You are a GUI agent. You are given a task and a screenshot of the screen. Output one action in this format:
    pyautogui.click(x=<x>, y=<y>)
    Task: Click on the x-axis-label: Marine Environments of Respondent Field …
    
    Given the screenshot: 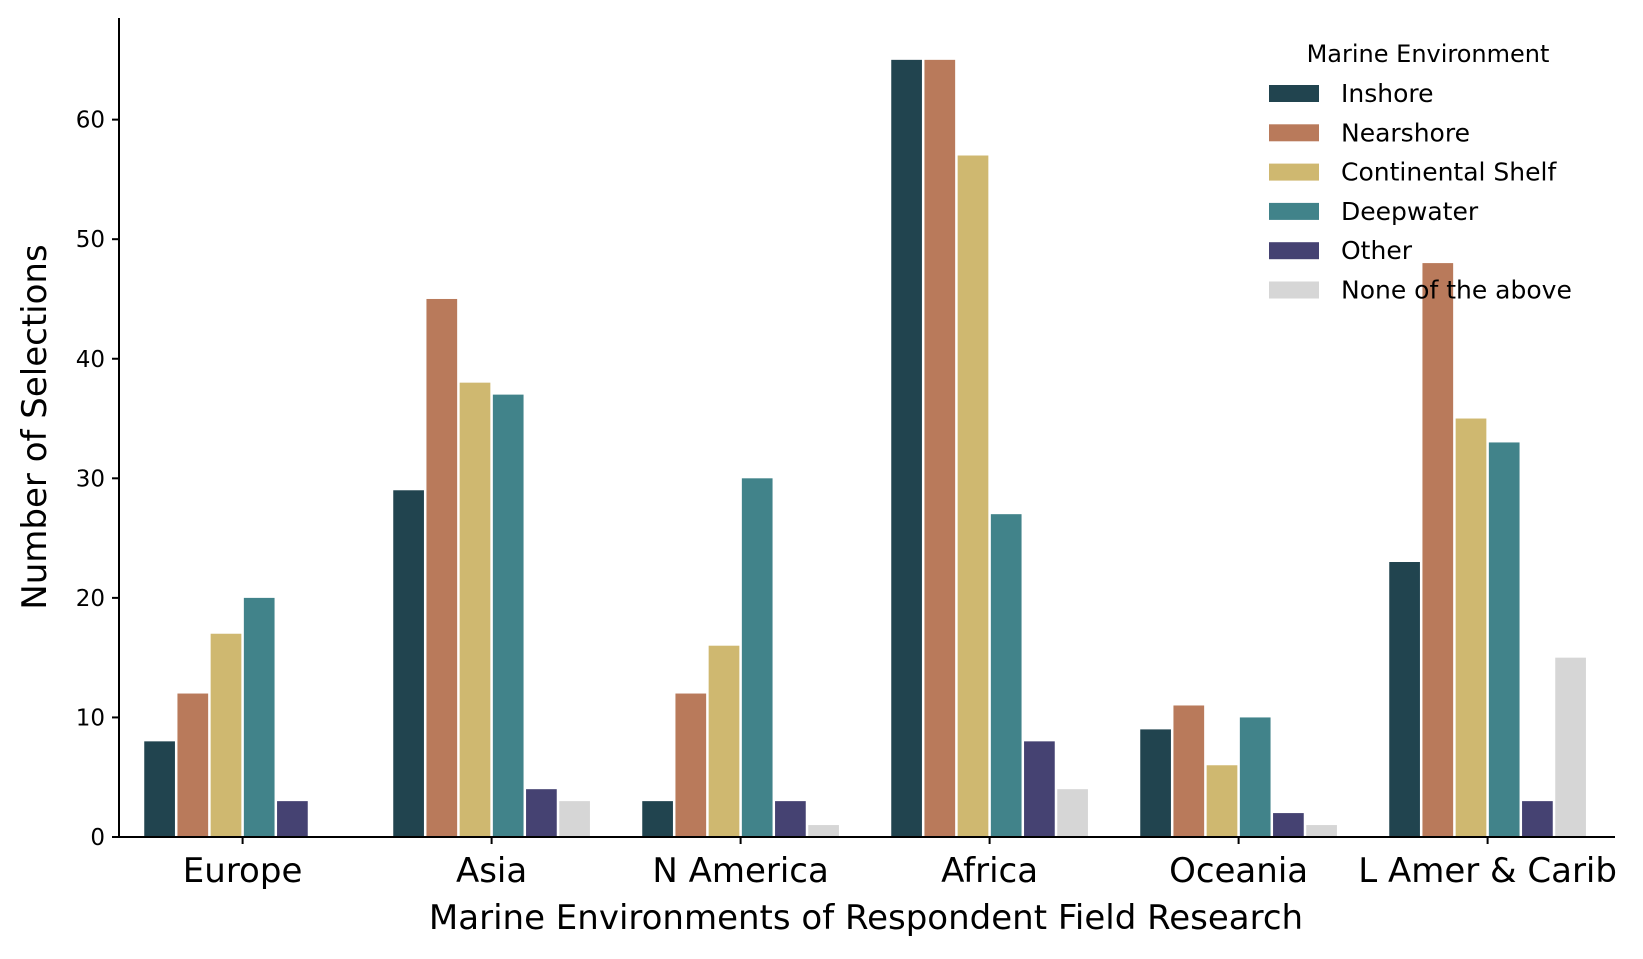 What is the action you would take?
    pyautogui.click(x=866, y=918)
    